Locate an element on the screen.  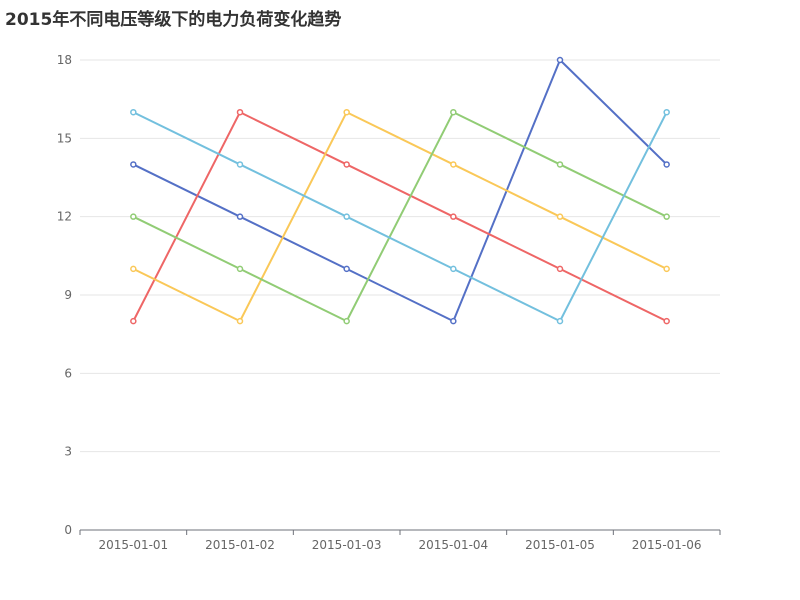
y-tick-label: 18 is located at coordinates (64, 60).